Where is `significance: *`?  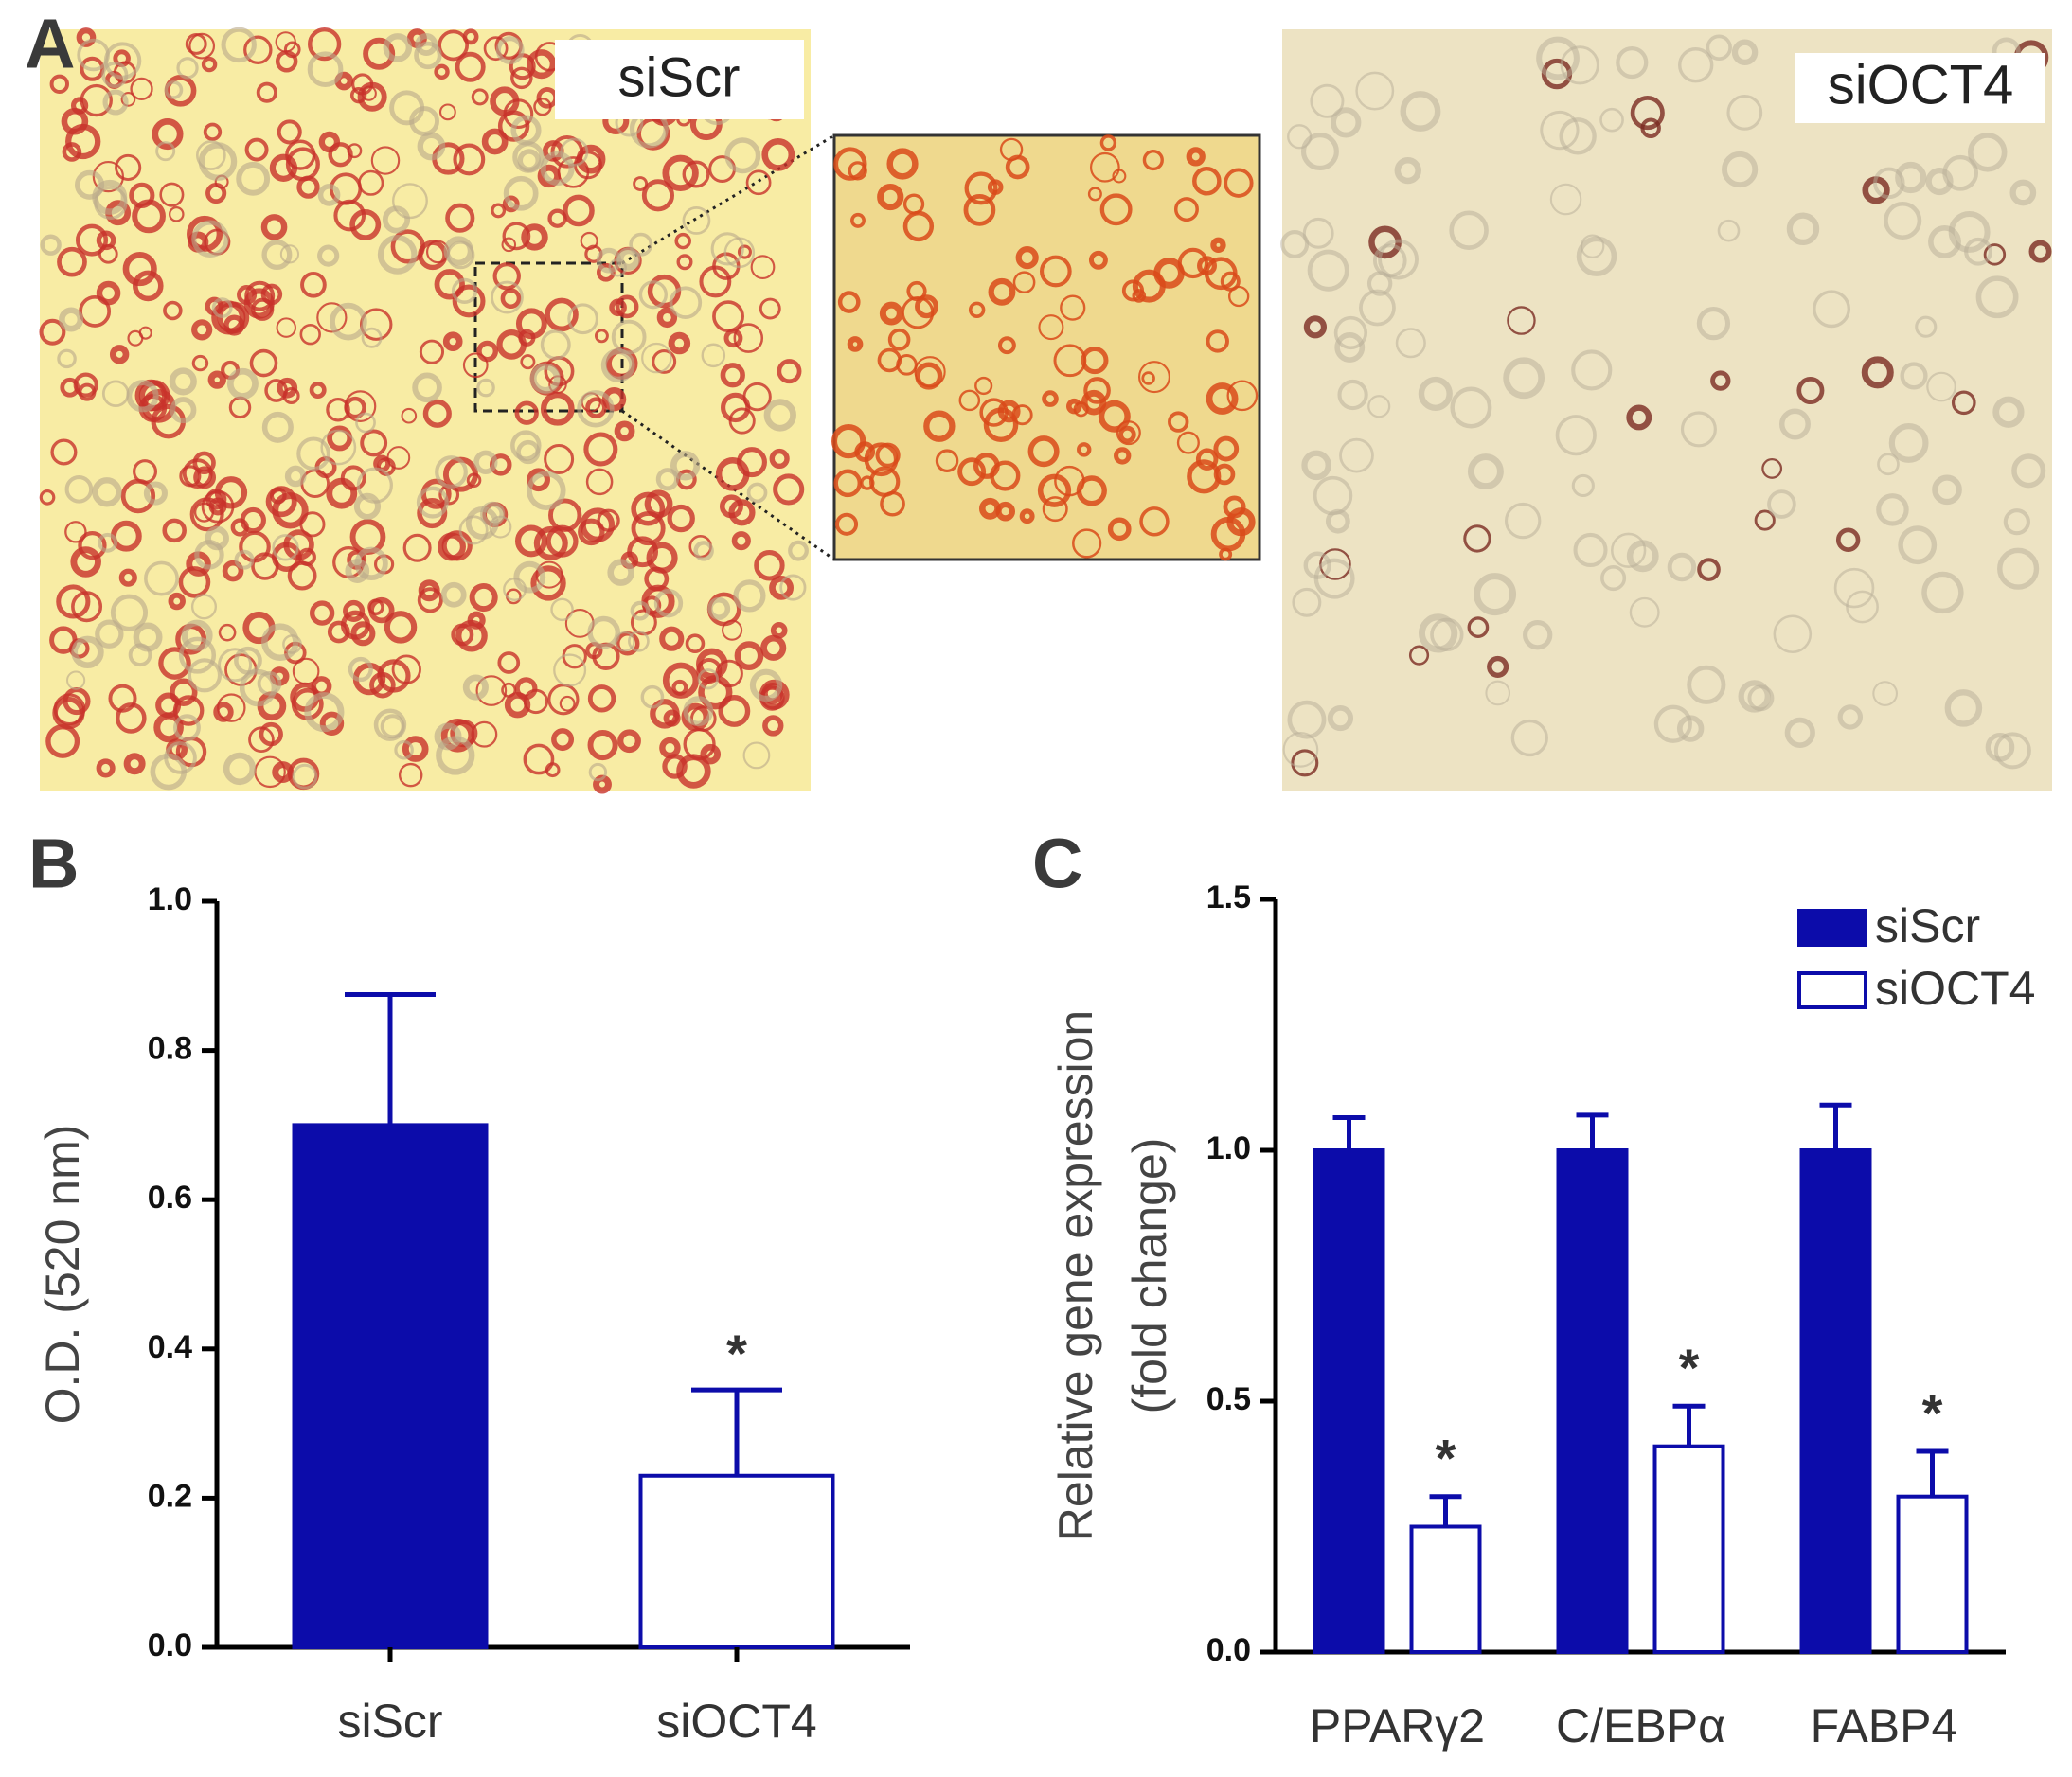 significance: * is located at coordinates (1446, 1457).